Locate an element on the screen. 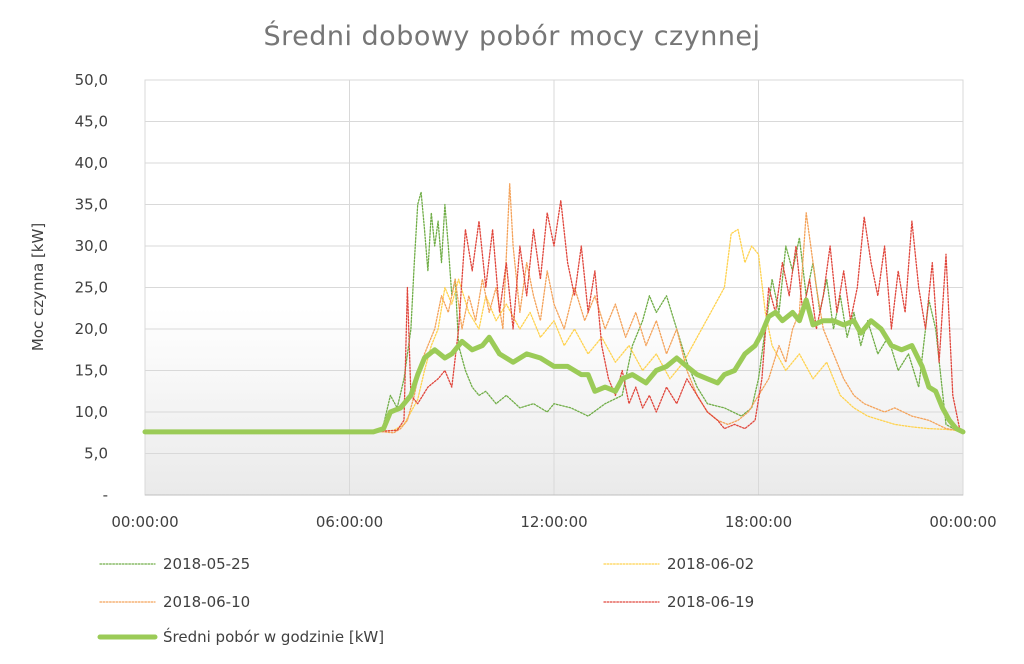 The width and height of the screenshot is (1024, 664). legend-label-3: 2018-06-19 is located at coordinates (710, 602).